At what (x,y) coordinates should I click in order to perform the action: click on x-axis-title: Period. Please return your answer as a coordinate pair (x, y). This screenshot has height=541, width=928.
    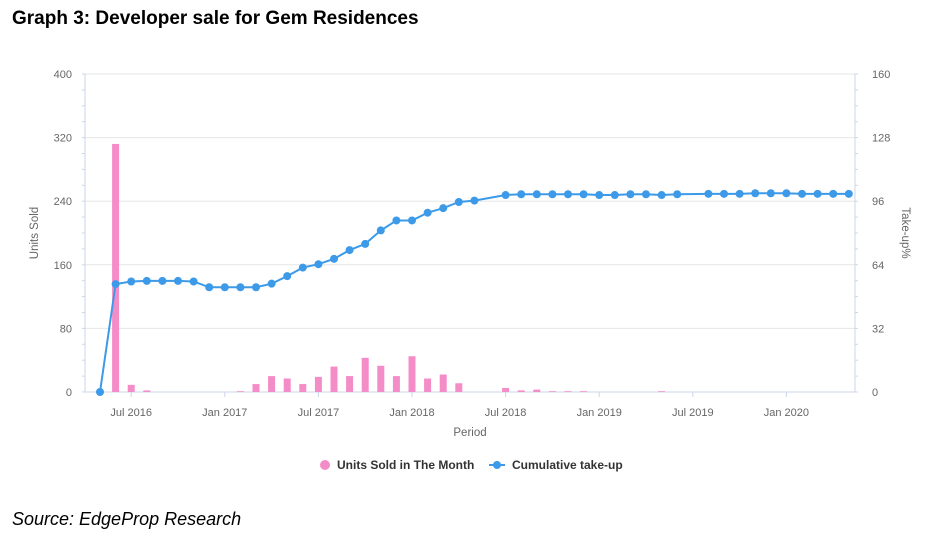
    Looking at the image, I should click on (469, 433).